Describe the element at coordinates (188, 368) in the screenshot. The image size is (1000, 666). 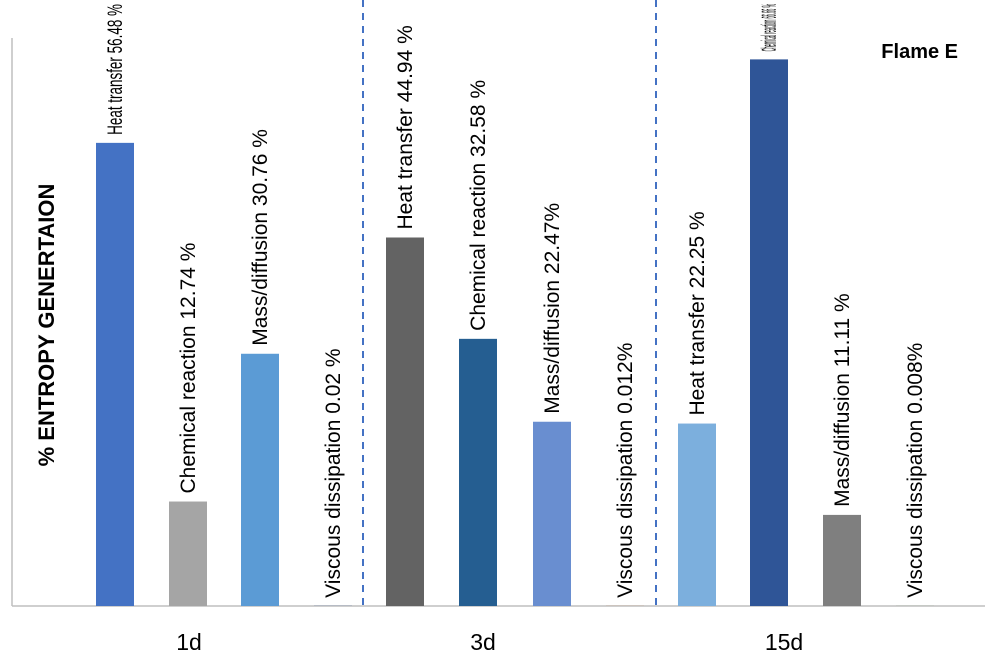
I see `bar-label: Chemical reaction 12.74 %` at that location.